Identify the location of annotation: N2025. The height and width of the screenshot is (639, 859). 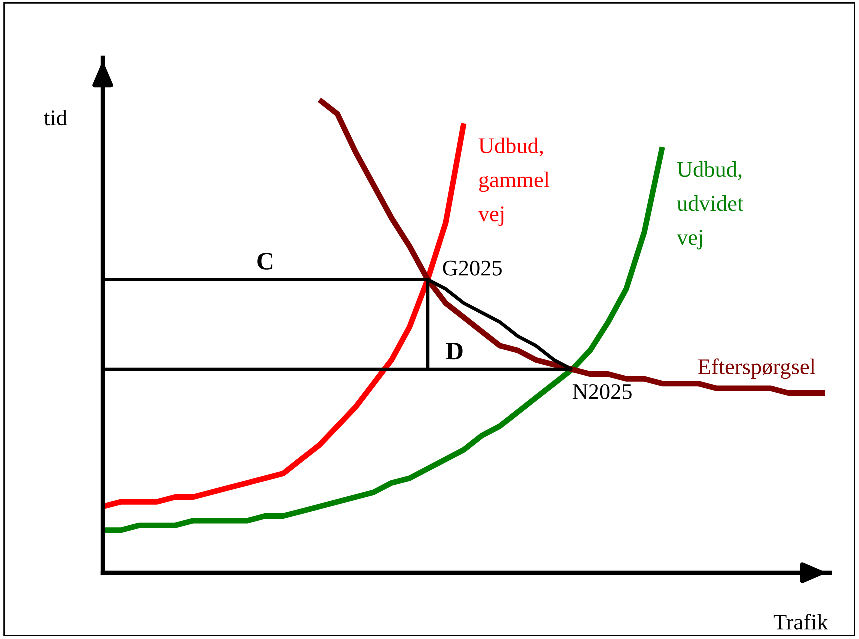
(602, 392).